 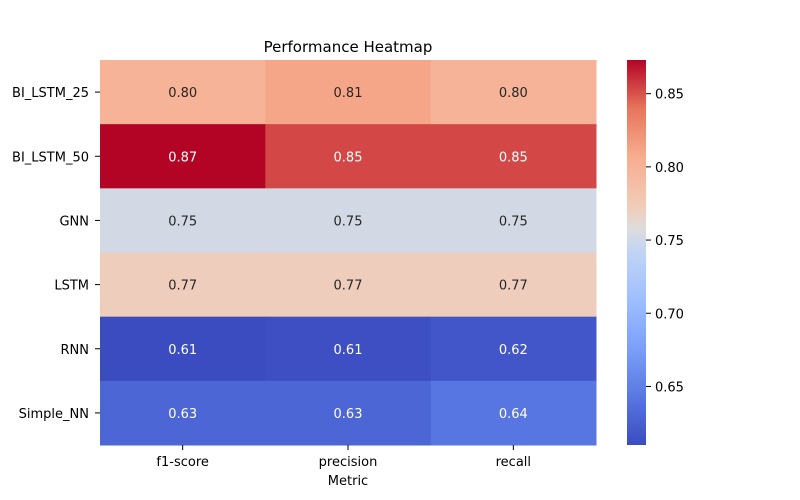 What do you see at coordinates (636, 252) in the screenshot?
I see `colorbar-gradient` at bounding box center [636, 252].